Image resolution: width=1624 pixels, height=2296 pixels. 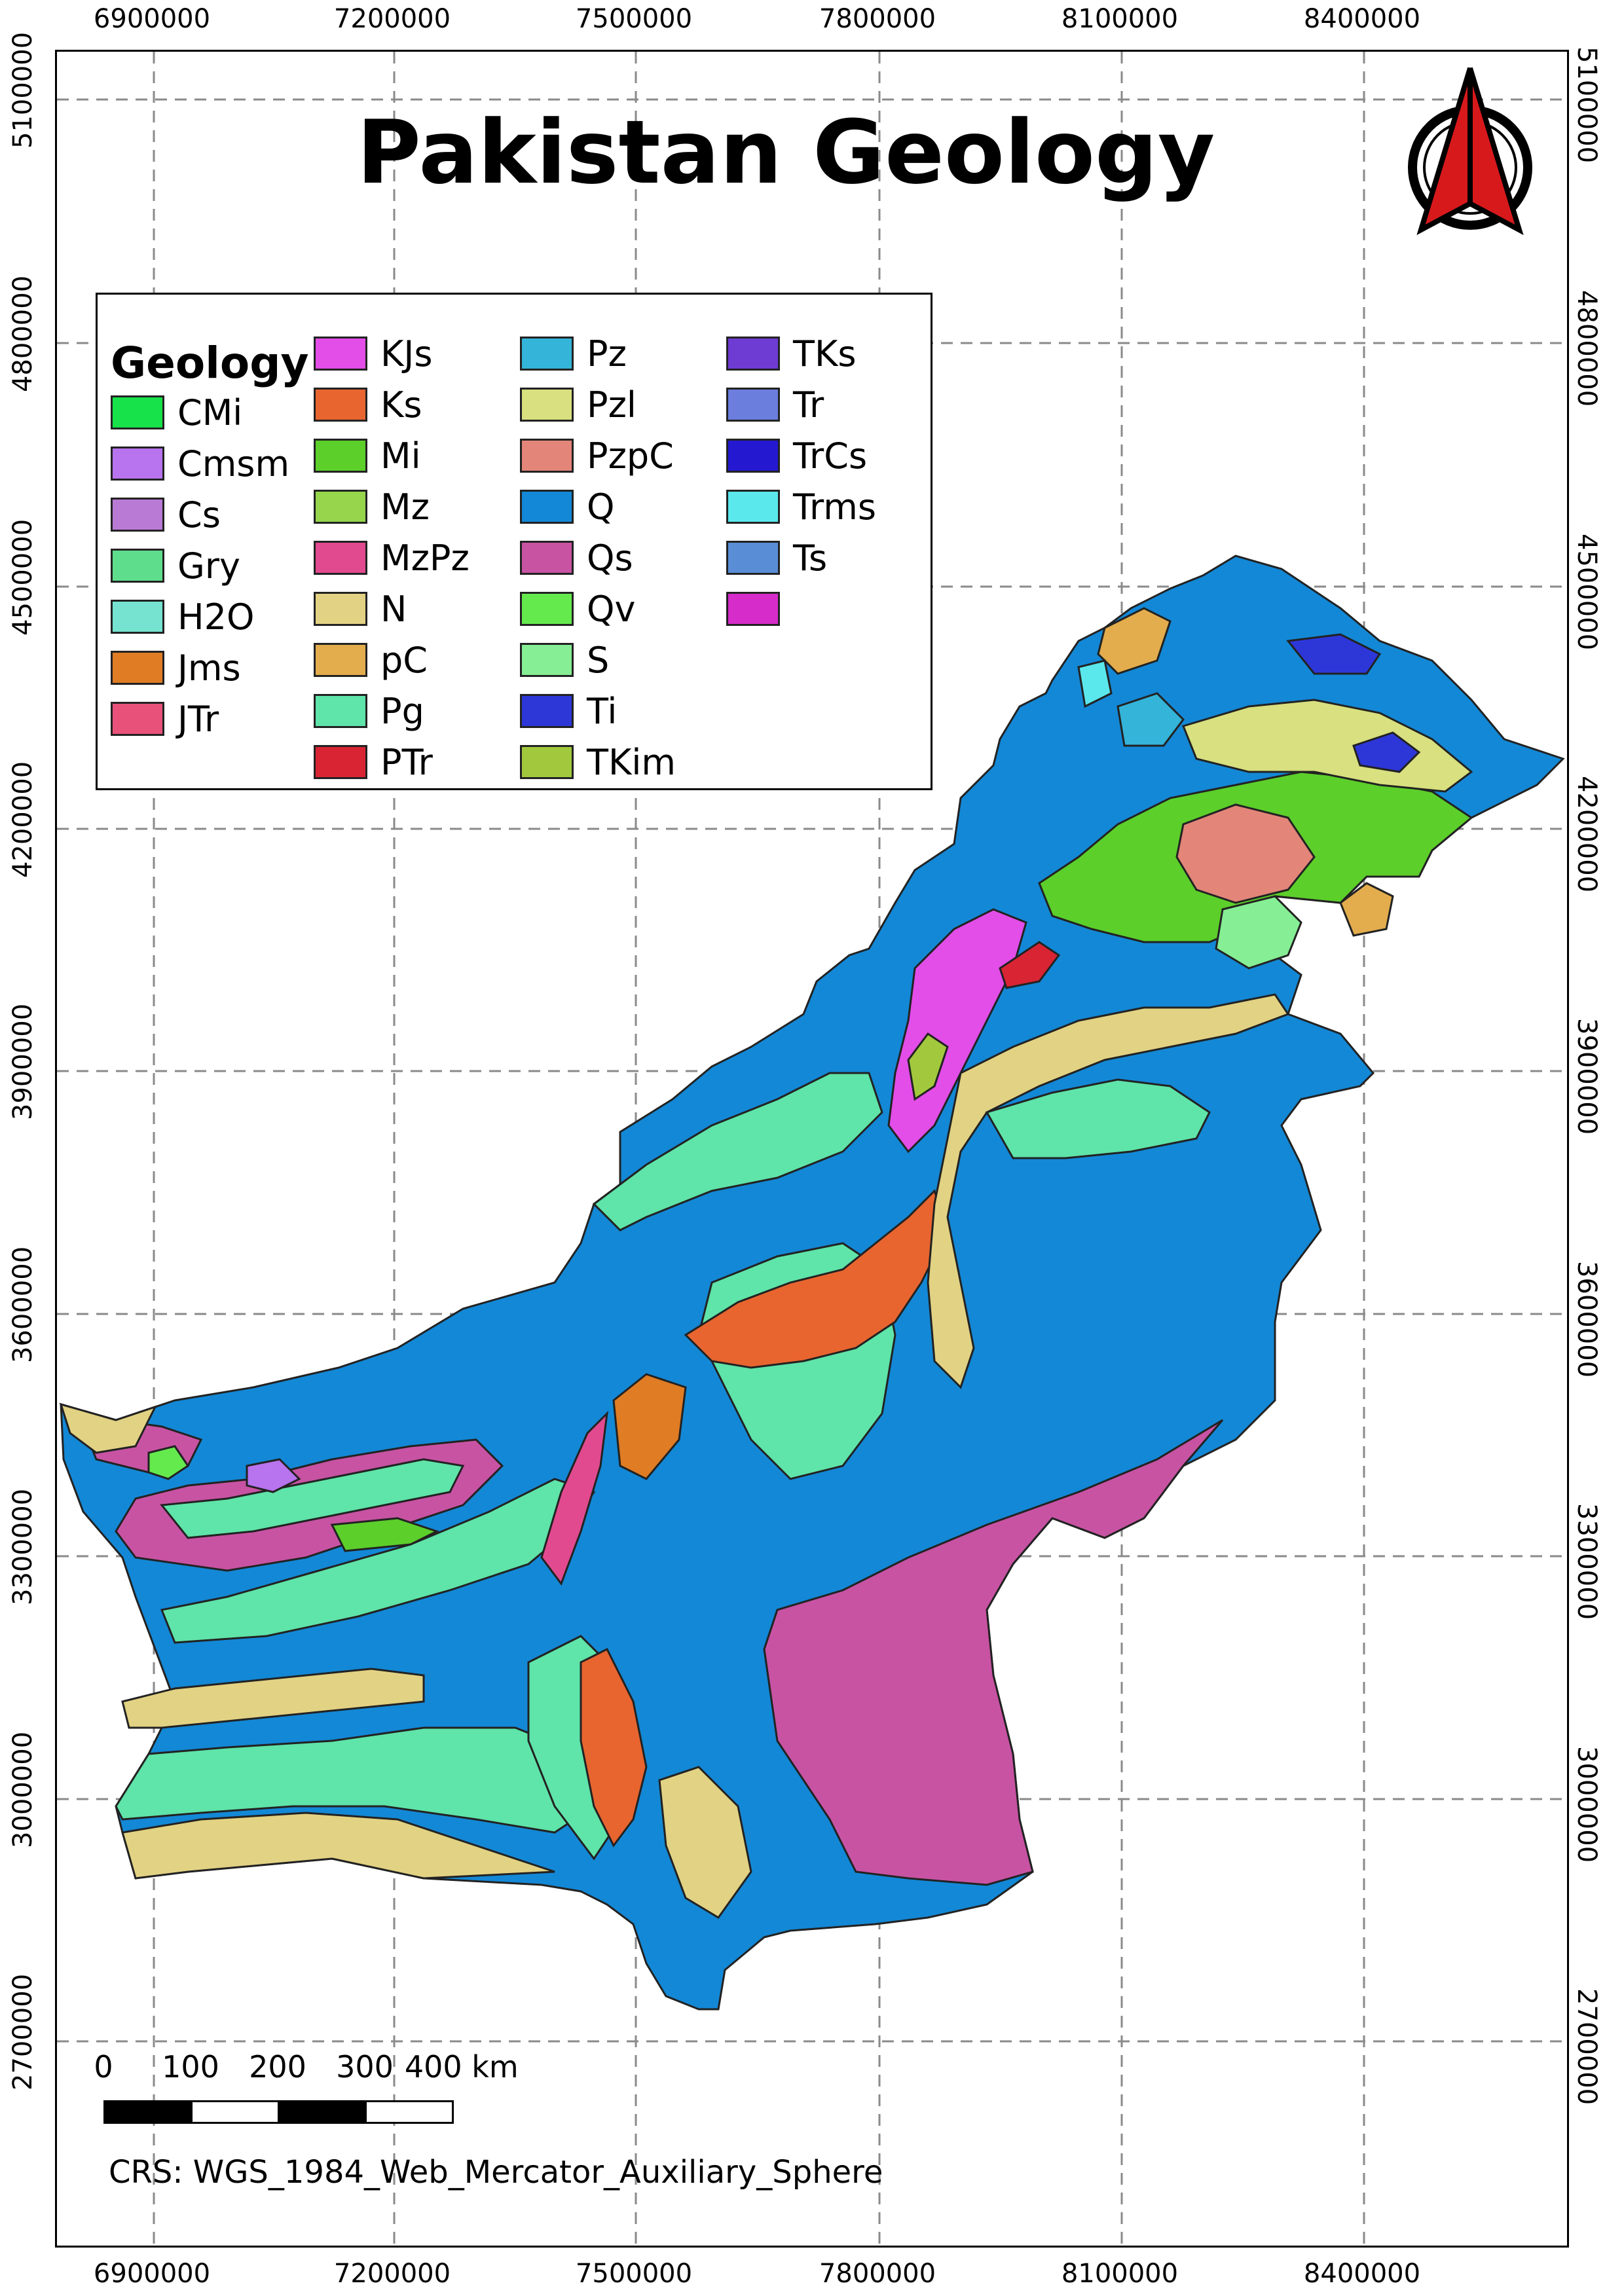 I want to click on map-title: Pakistan Geology, so click(x=785, y=152).